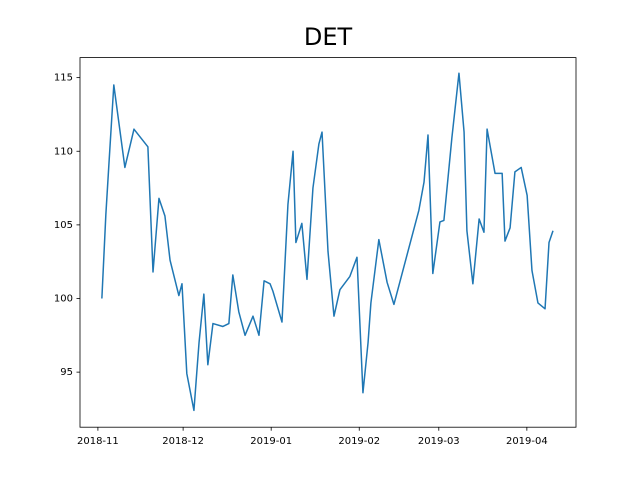 This screenshot has width=640, height=484. Describe the element at coordinates (63, 299) in the screenshot. I see `y-tick-label: 100` at that location.